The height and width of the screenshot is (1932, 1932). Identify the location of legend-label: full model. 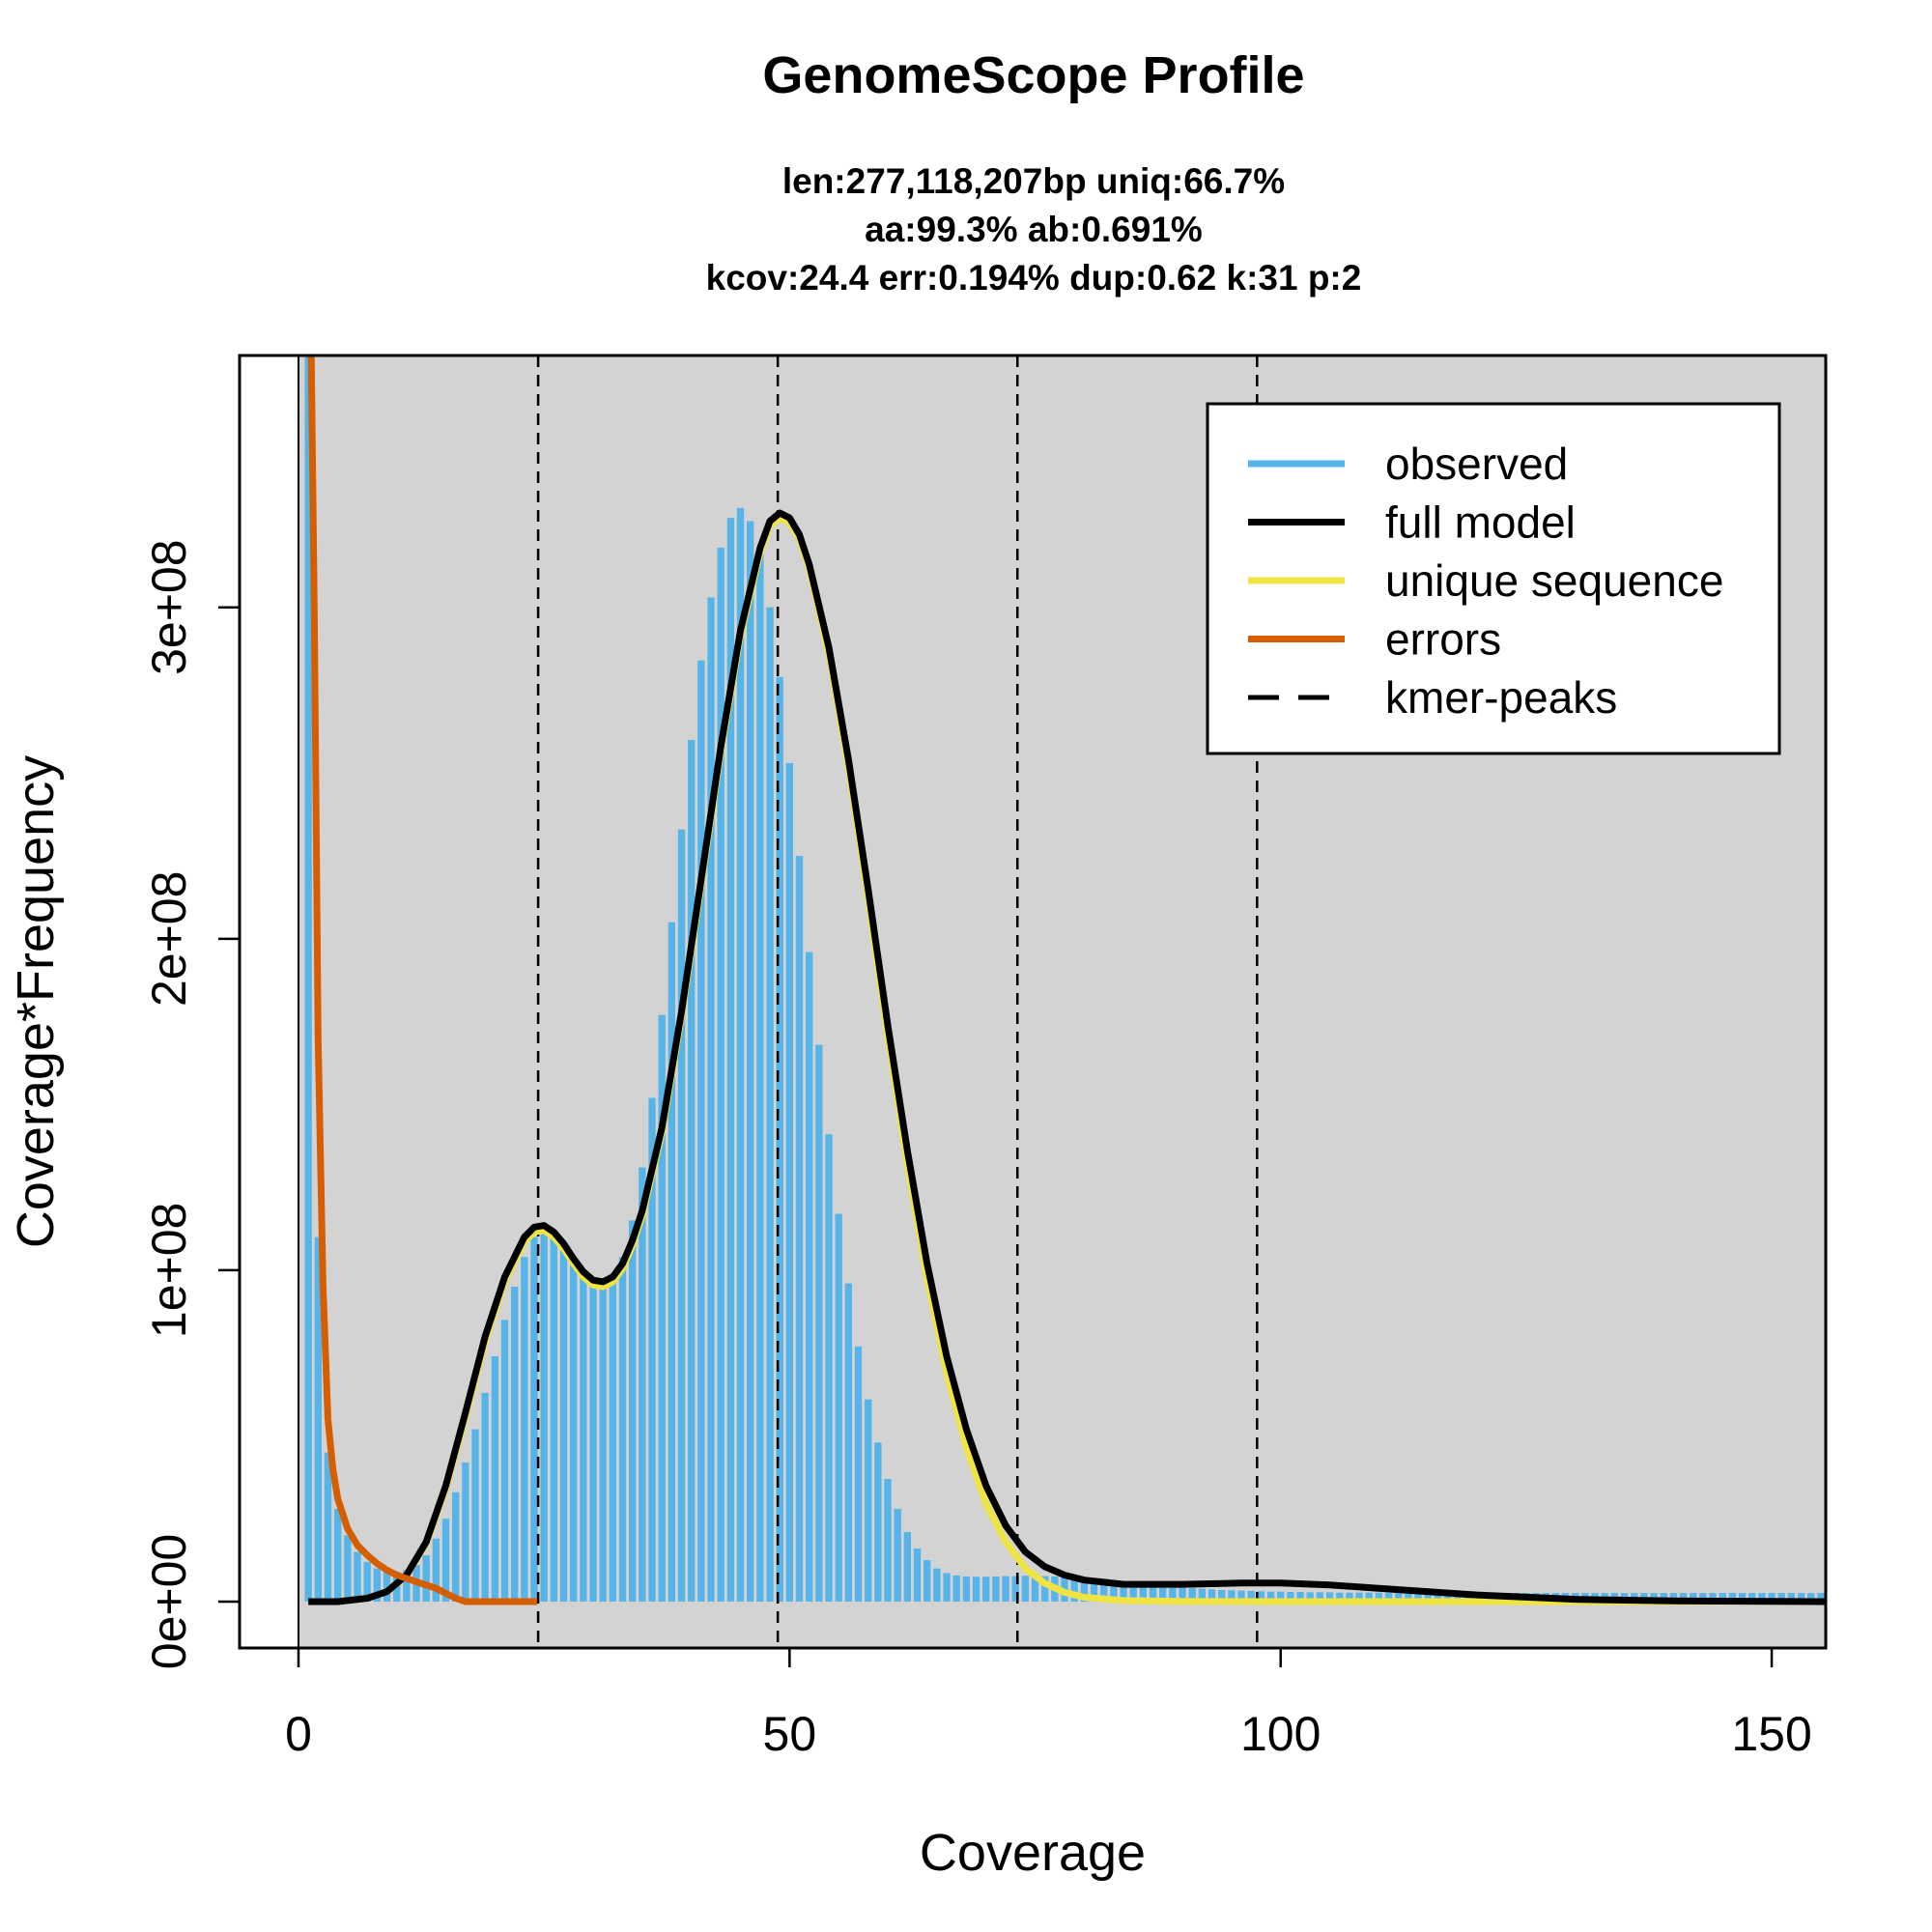
(1480, 522).